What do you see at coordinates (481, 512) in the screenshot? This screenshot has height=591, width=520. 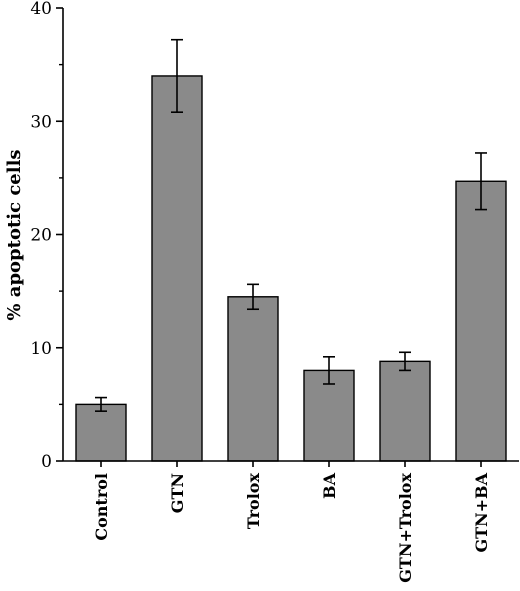 I see `x-tick-label: GTN+BA` at bounding box center [481, 512].